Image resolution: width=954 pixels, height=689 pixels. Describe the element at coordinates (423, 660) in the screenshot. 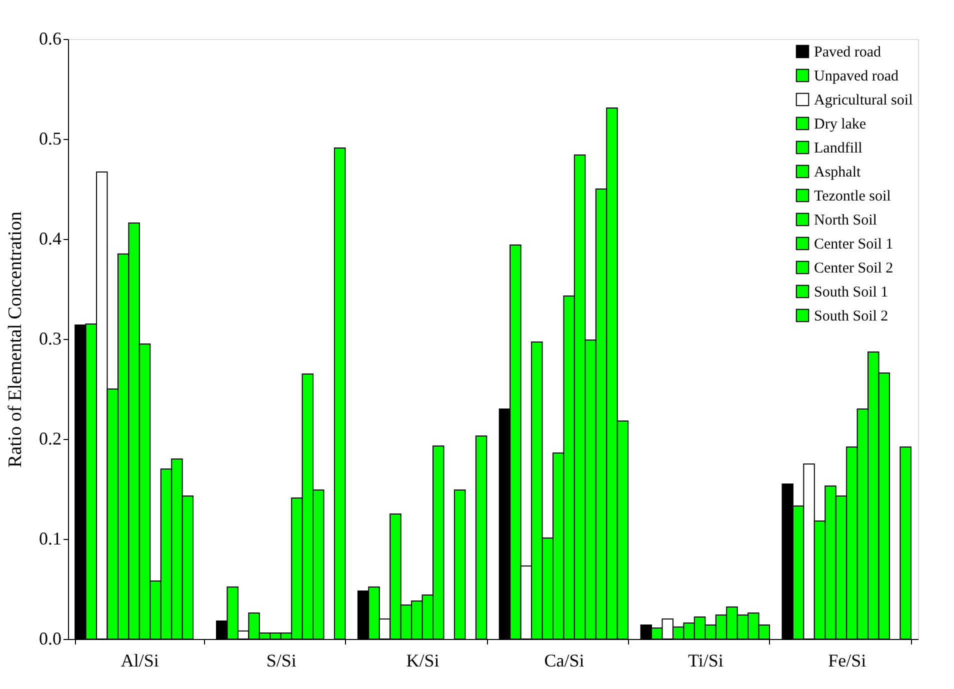

I see `x-tick-label: K/Si` at that location.